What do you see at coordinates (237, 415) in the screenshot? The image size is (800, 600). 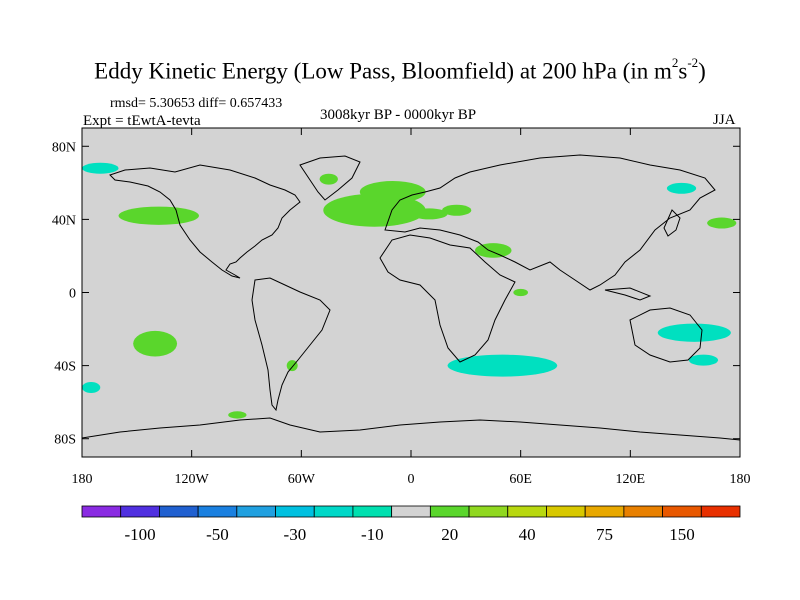 I see `anomaly-southern-ocean-positive` at bounding box center [237, 415].